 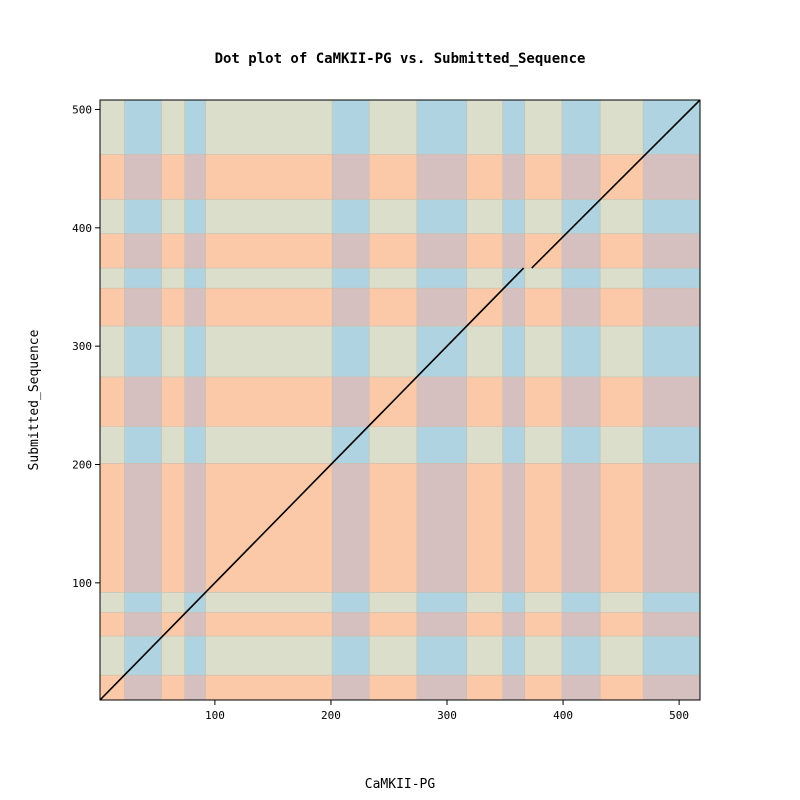 What do you see at coordinates (82, 109) in the screenshot?
I see `y-tick-label-4: 500` at bounding box center [82, 109].